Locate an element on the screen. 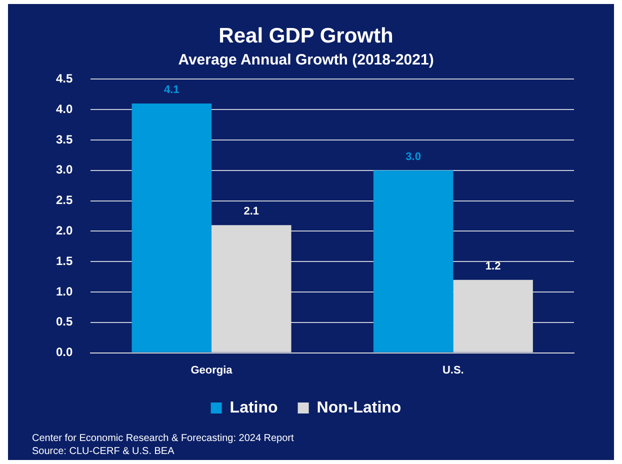 This screenshot has height=464, width=622. y-tick-label: 1.0 is located at coordinates (64, 291).